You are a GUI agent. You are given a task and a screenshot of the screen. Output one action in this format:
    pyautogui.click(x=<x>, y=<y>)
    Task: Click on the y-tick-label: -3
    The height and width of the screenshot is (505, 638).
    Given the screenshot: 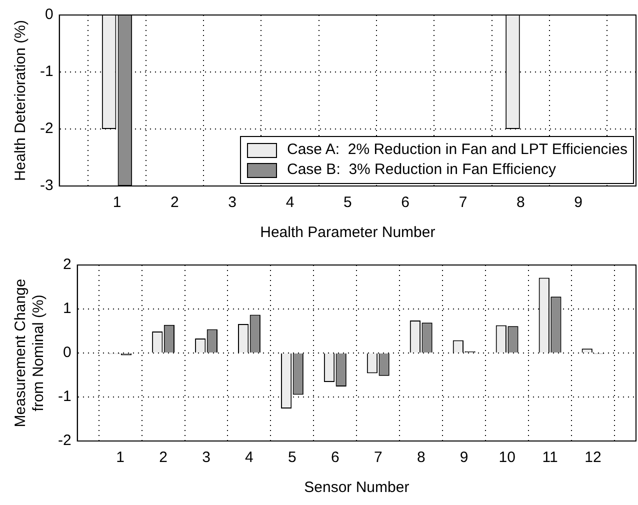 What is the action you would take?
    pyautogui.click(x=47, y=185)
    